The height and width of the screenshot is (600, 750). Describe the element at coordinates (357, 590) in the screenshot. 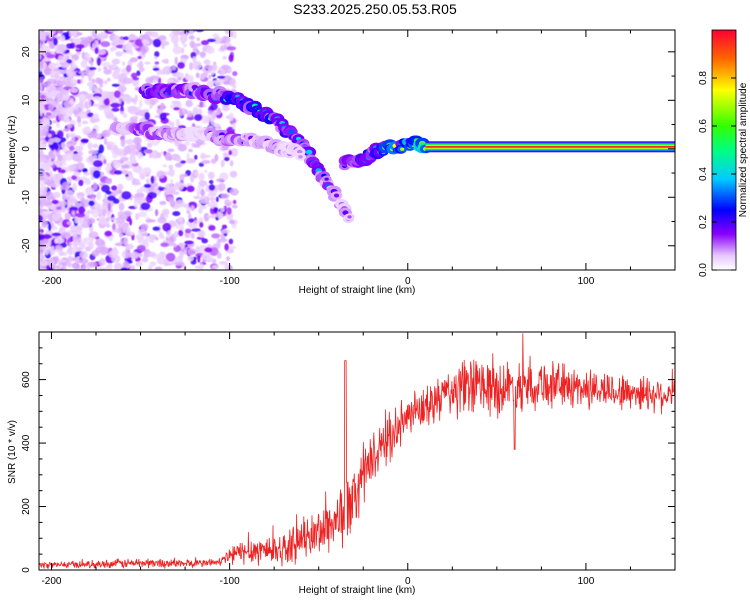

I see `snr-x-axis-label: Height of straight line (km)` at that location.